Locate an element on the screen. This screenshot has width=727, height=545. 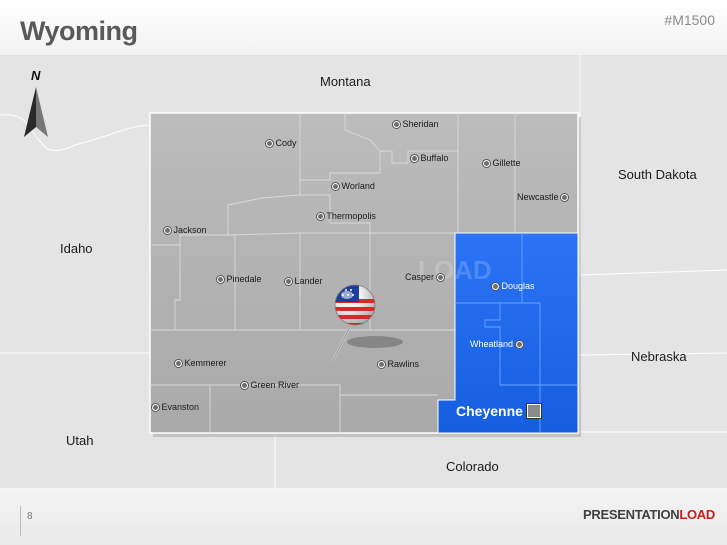
city-label: Evanston is located at coordinates (180, 407).